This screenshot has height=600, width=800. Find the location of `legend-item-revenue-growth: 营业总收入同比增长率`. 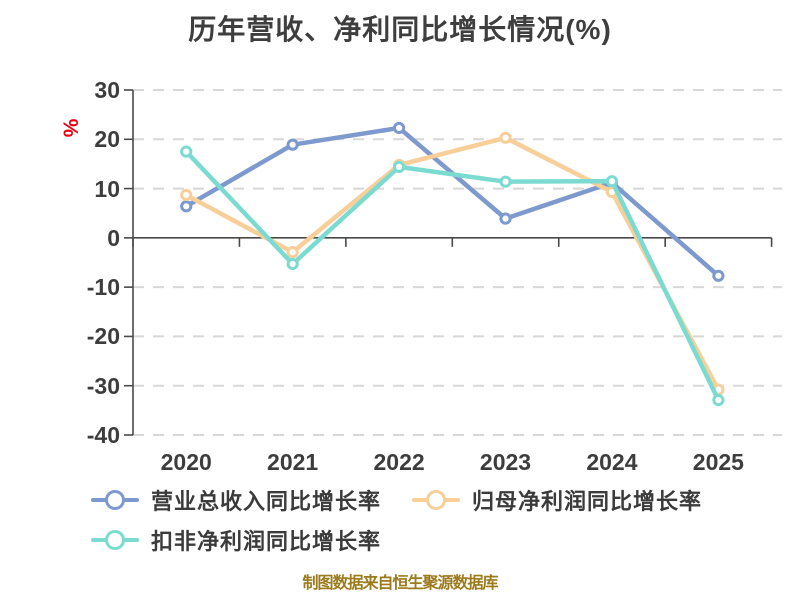

legend-item-revenue-growth: 营业总收入同比增长率 is located at coordinates (236, 500).